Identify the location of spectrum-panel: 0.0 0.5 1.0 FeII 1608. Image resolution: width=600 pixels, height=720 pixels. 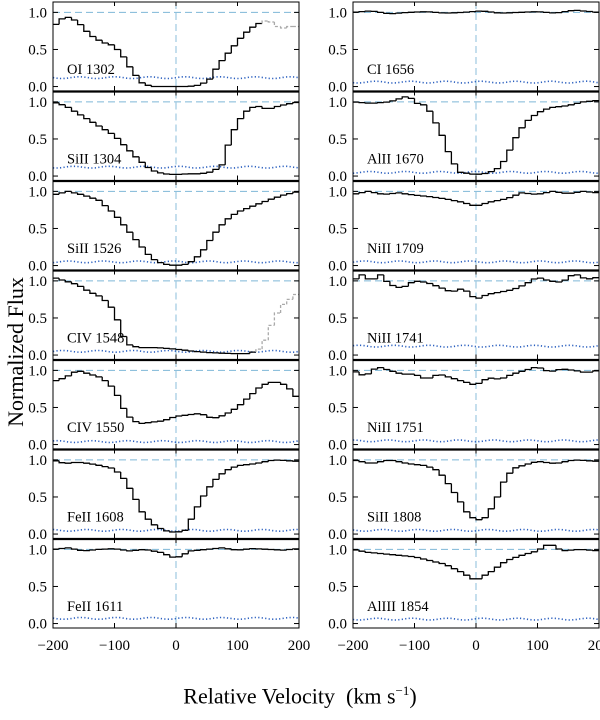
(164, 495).